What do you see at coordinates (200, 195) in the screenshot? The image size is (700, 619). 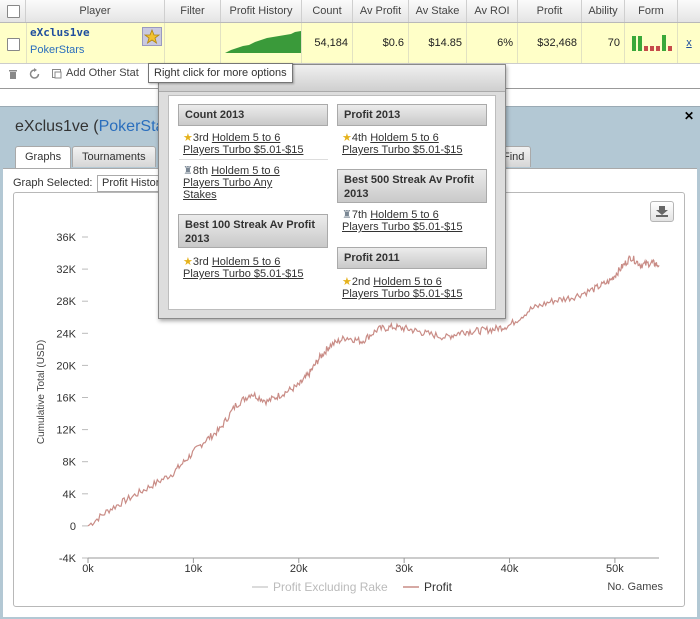 I see `achievement-link: Stakes` at bounding box center [200, 195].